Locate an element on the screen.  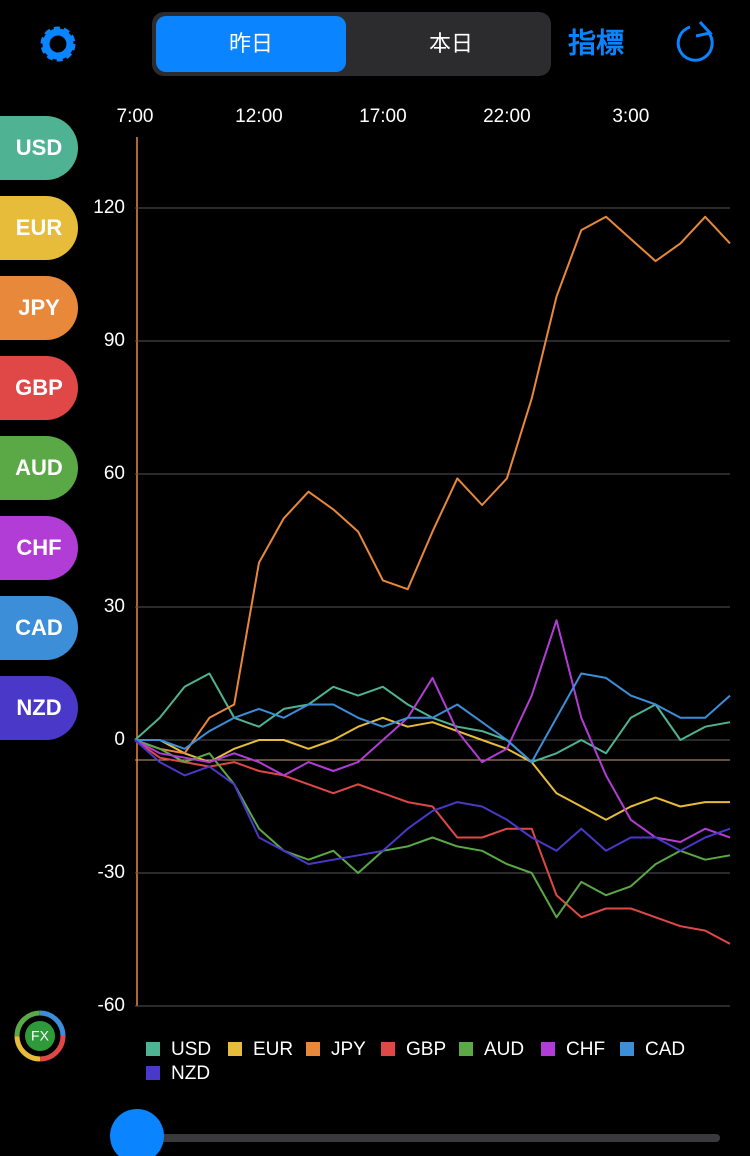
legend-label: JPY is located at coordinates (348, 1049).